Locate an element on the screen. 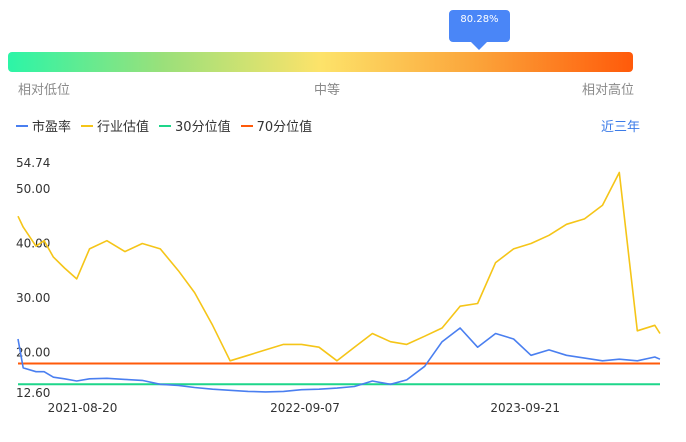 Image resolution: width=686 pixels, height=442 pixels. legend-item-p30: 30分位值 is located at coordinates (195, 125).